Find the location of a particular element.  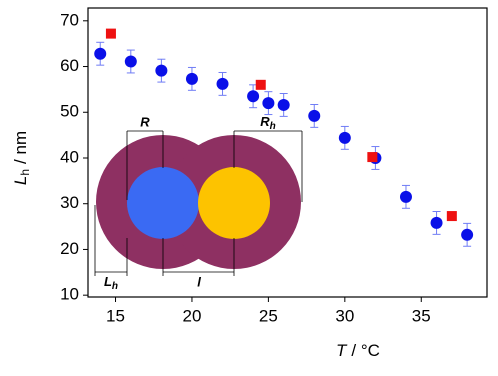

label-r: R is located at coordinates (145, 121).